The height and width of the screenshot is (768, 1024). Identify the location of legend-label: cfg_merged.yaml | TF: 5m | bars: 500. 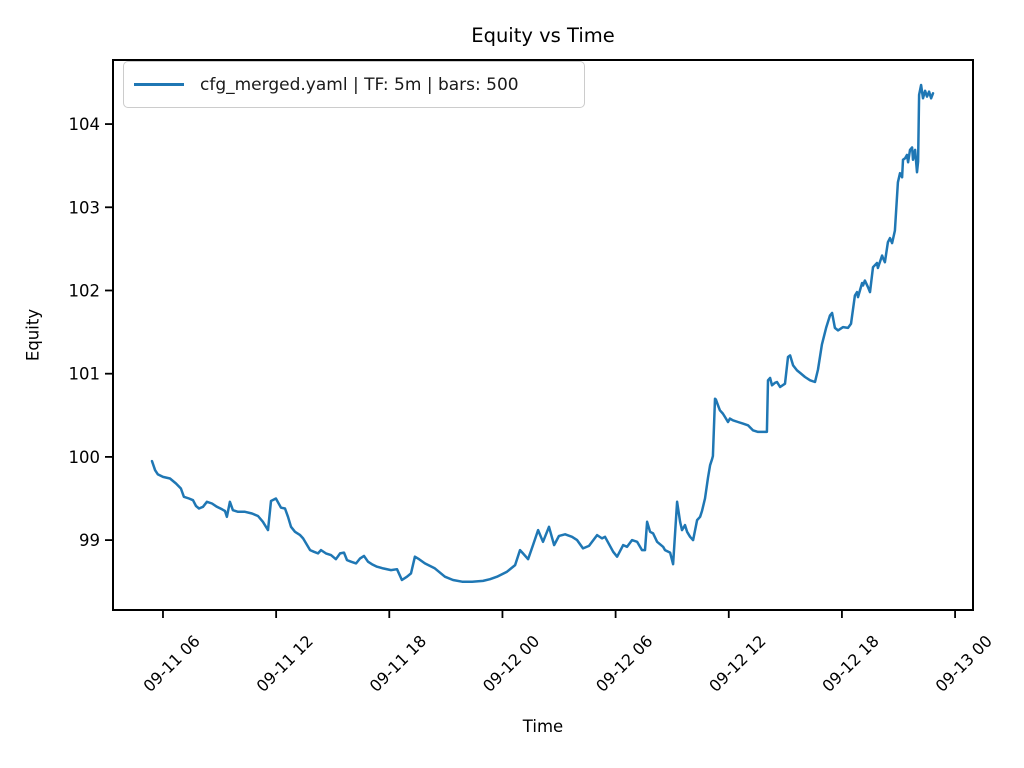
(359, 84).